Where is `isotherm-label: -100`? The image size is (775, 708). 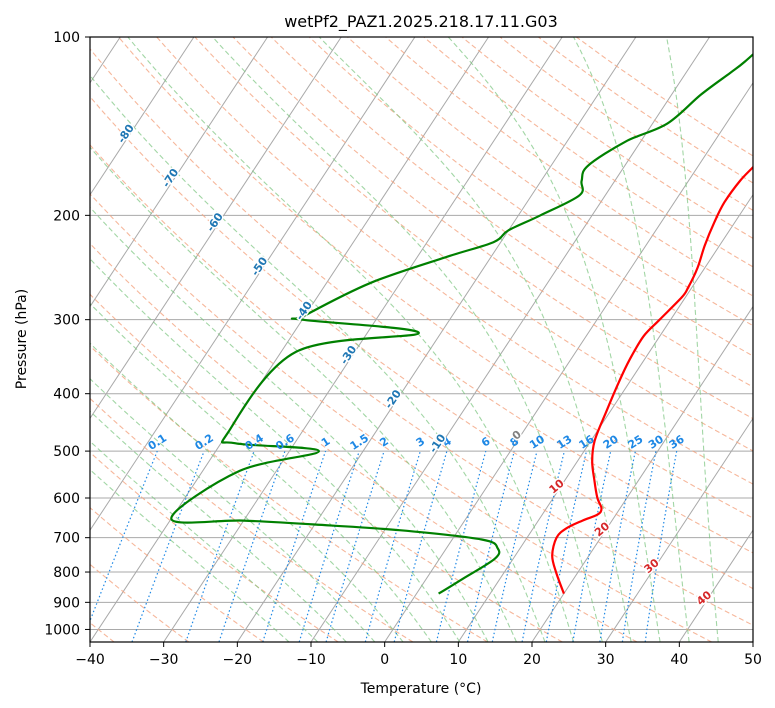 isotherm-label: -100 is located at coordinates (37, 45).